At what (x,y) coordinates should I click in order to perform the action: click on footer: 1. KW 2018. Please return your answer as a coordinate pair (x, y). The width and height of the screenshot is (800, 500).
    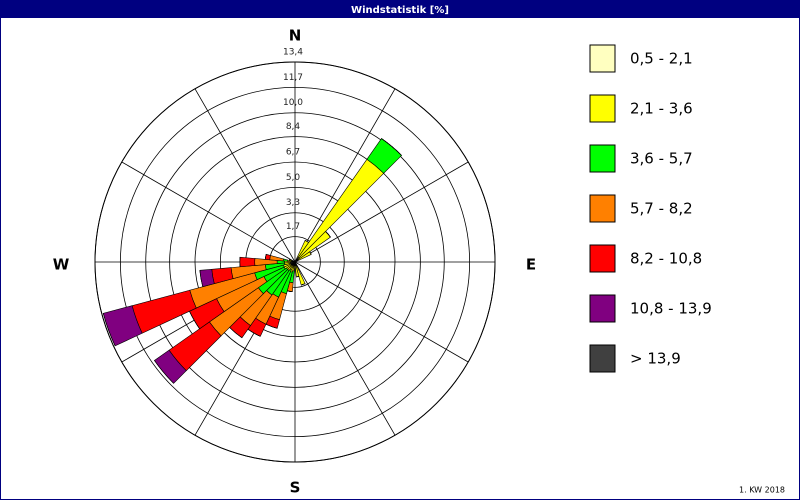
    Looking at the image, I should click on (762, 490).